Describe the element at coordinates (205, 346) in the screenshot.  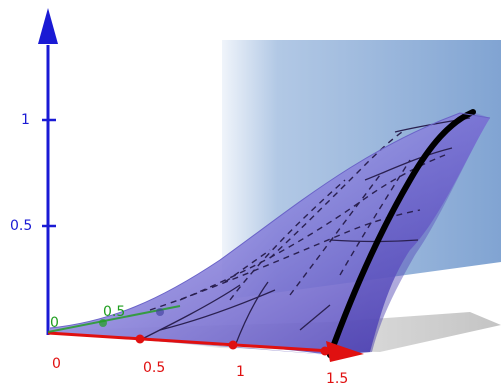
I see `x-axis` at that location.